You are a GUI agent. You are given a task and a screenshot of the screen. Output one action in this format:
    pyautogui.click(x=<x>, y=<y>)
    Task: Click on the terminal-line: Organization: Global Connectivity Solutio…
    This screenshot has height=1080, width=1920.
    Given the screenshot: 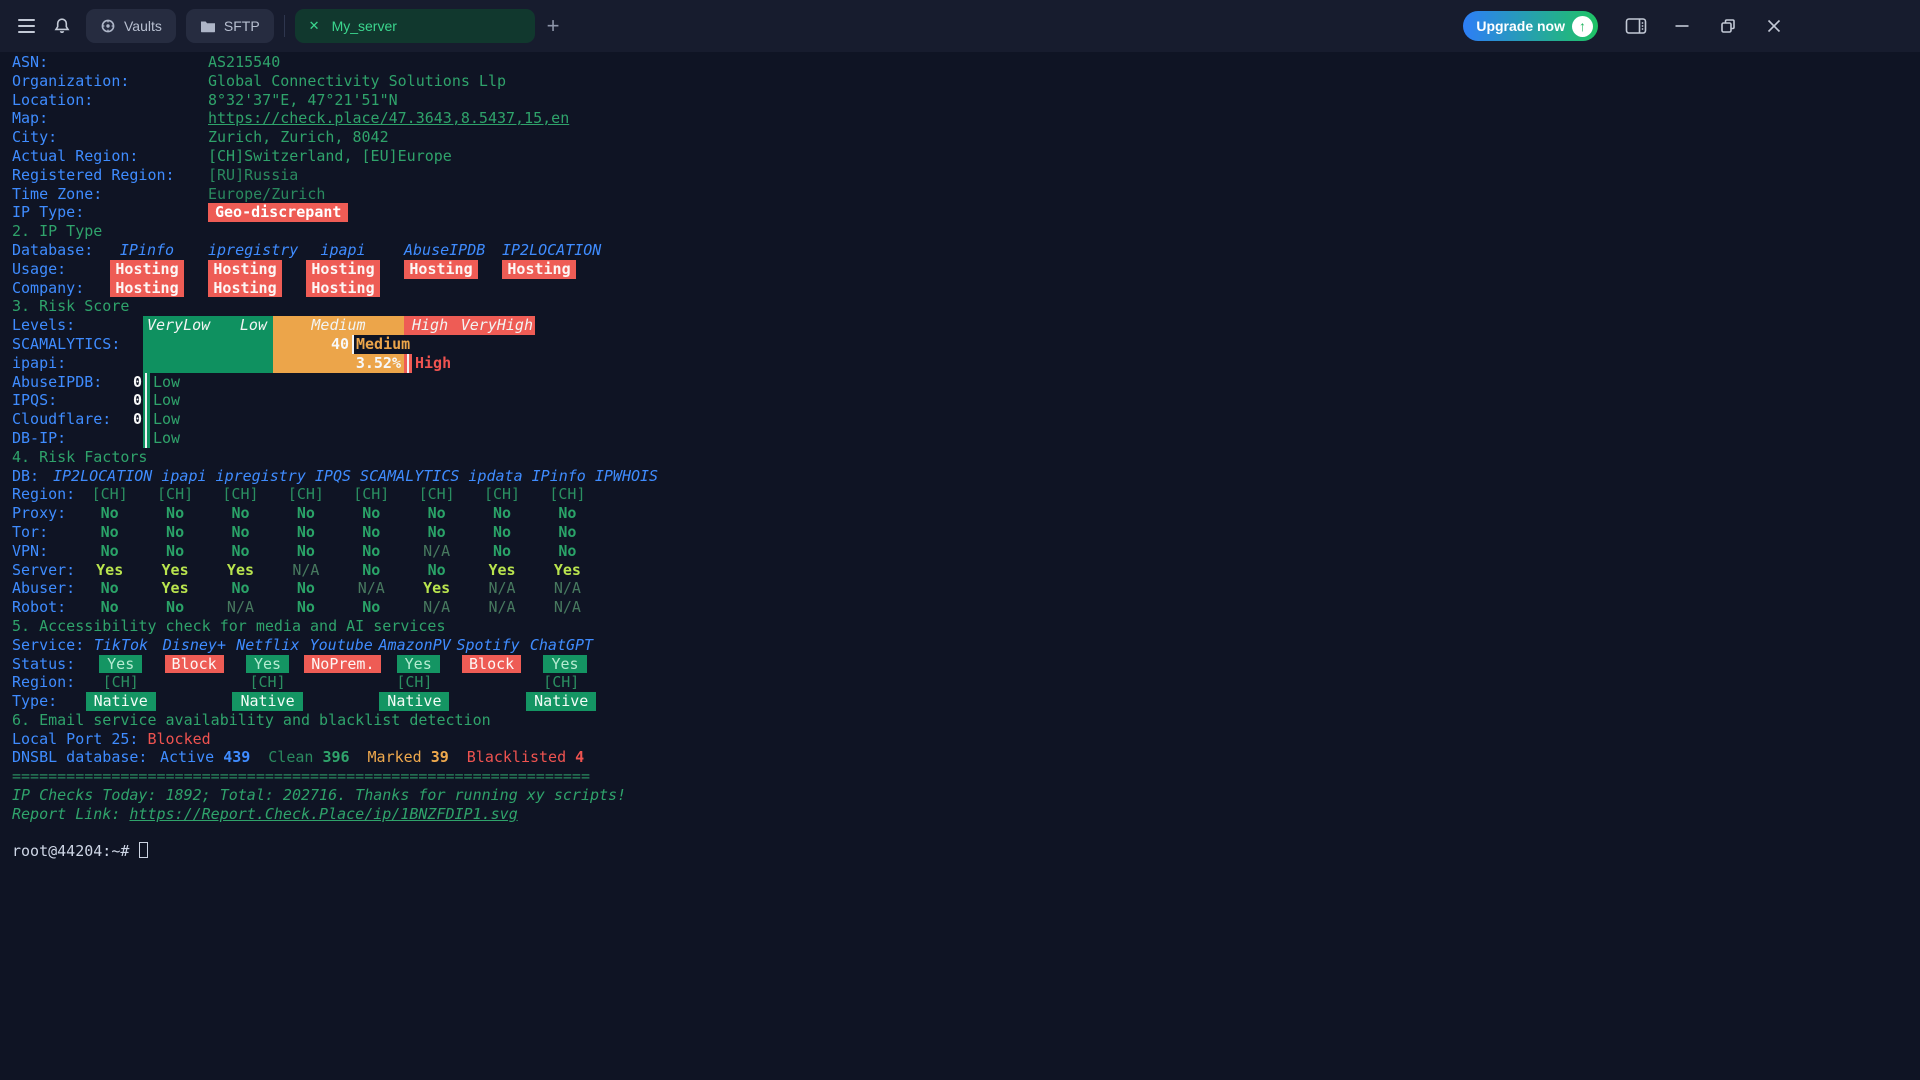 What is the action you would take?
    pyautogui.click(x=966, y=81)
    